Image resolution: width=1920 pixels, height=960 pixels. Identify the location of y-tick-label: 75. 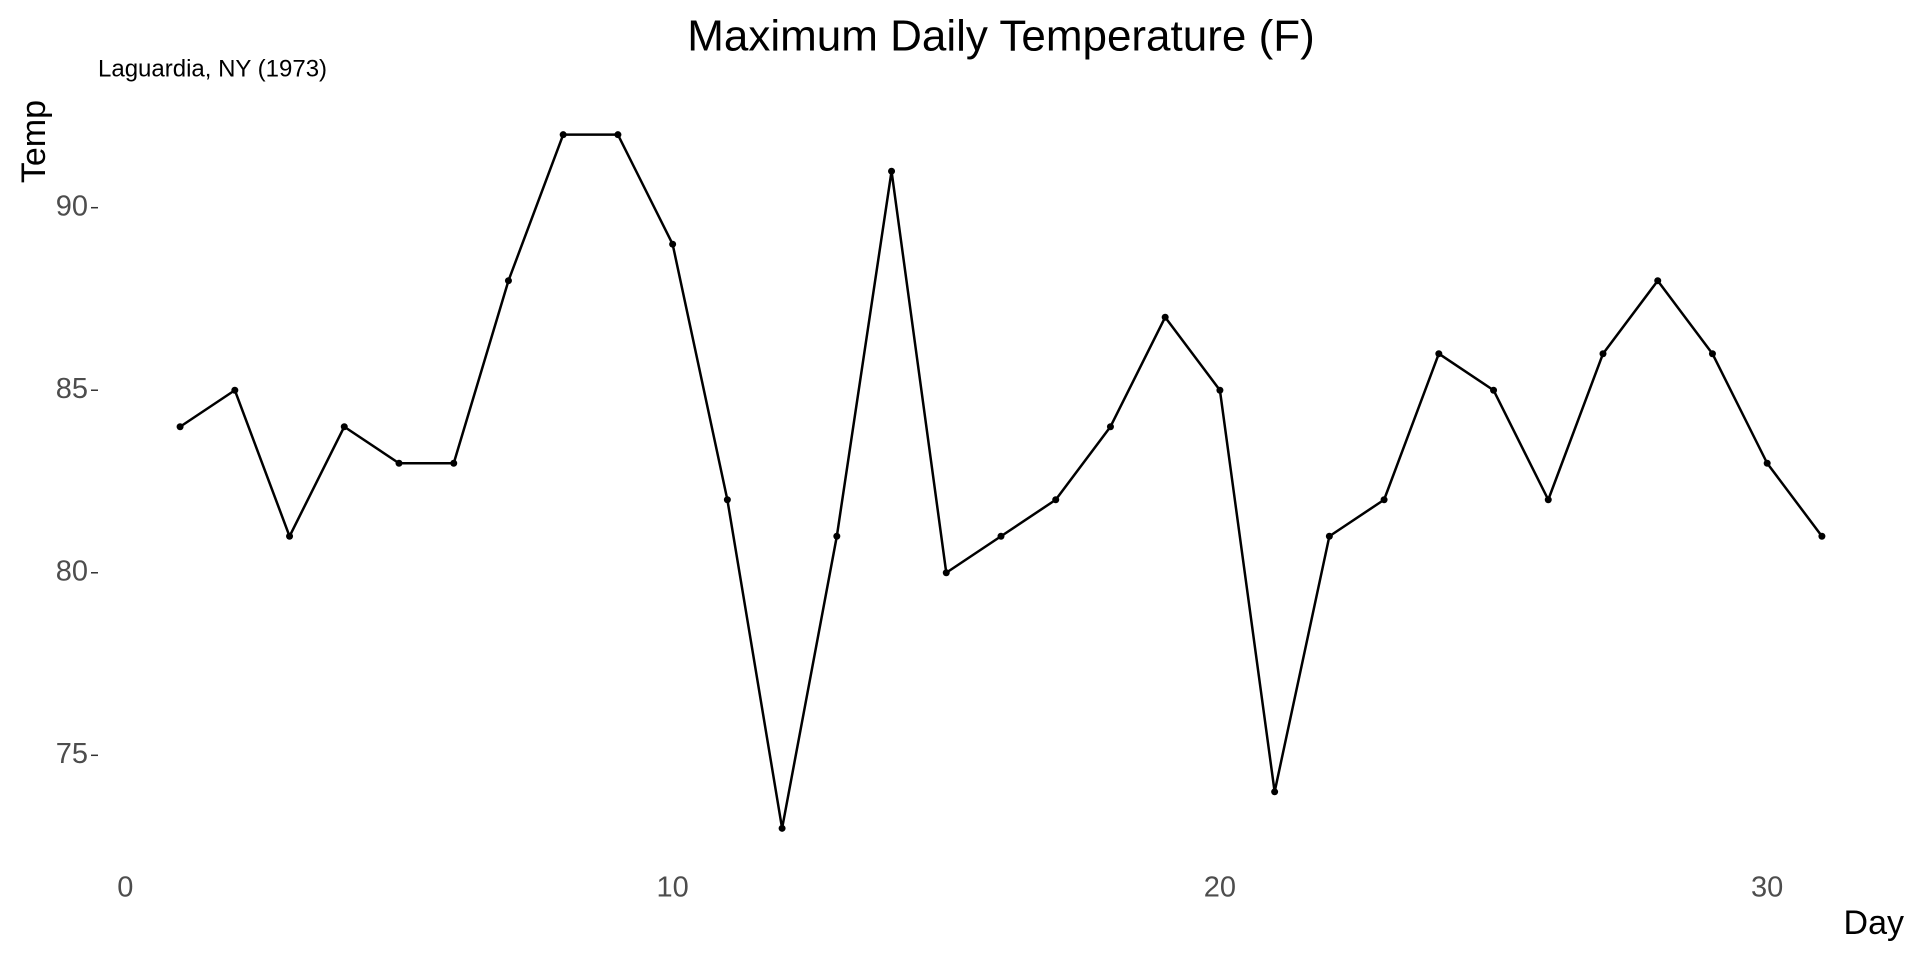
(72, 754).